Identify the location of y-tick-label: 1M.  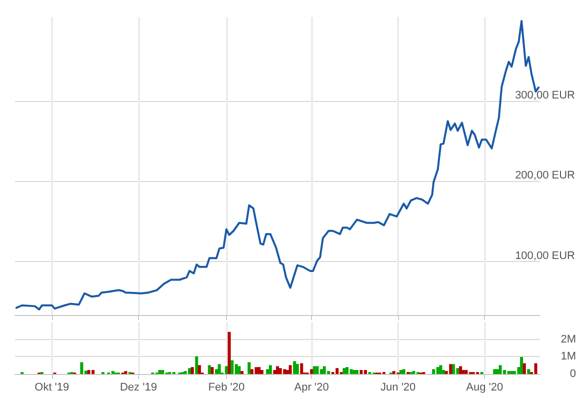
(568, 356).